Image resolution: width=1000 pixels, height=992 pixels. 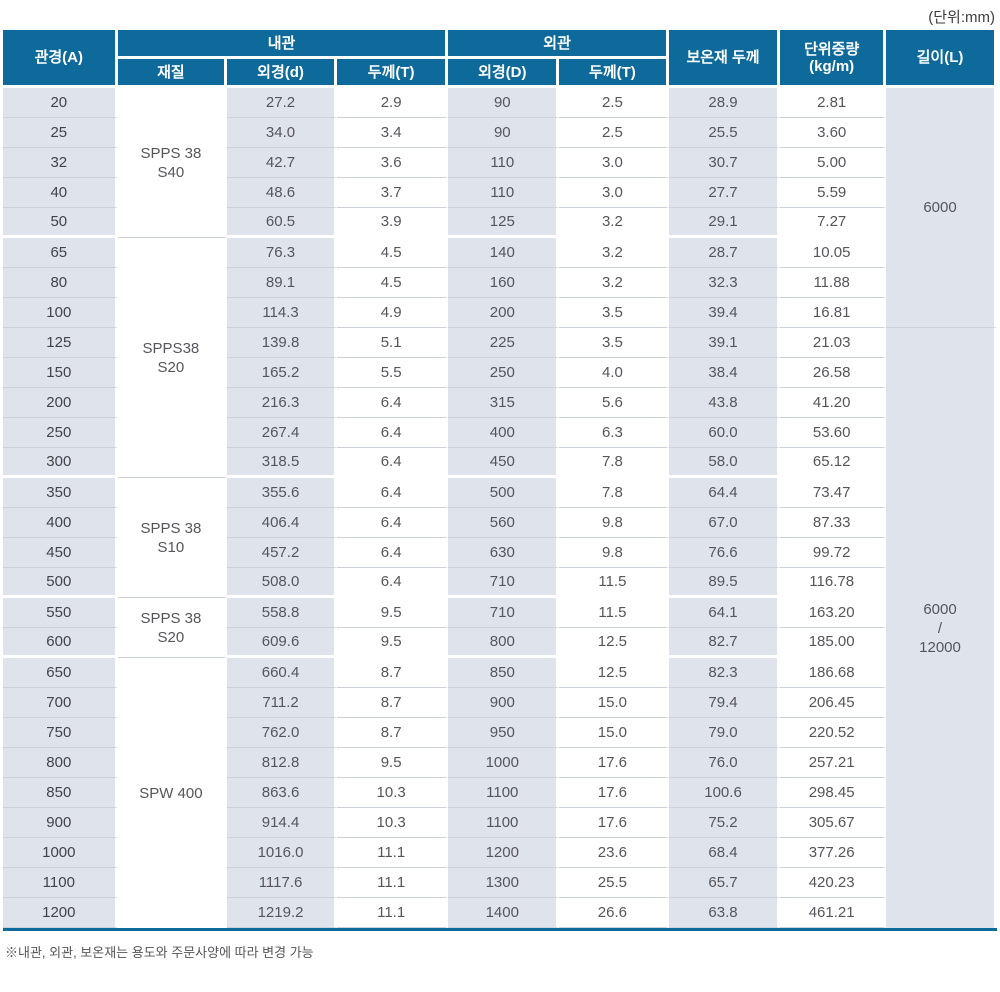 What do you see at coordinates (504, 853) in the screenshot?
I see `cell-outer-od: 1200` at bounding box center [504, 853].